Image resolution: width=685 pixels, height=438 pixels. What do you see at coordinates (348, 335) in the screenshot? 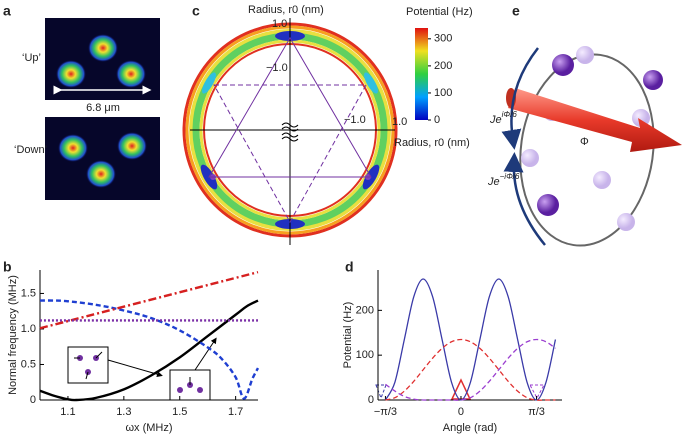
I see `y-axis-label: Potential (Hz)` at bounding box center [348, 335].